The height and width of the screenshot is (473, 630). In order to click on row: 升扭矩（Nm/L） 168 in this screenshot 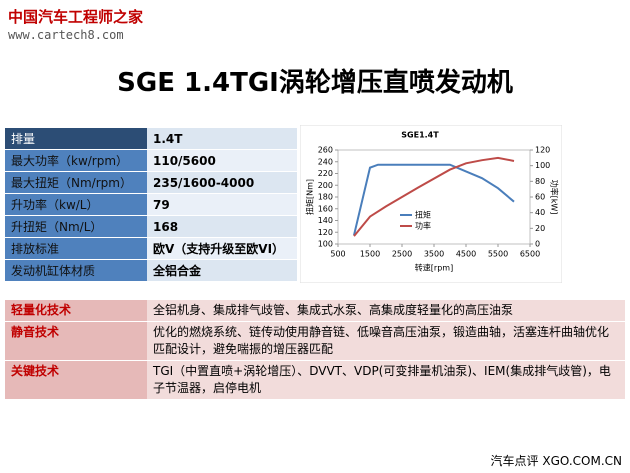, I will do `click(151, 226)`.